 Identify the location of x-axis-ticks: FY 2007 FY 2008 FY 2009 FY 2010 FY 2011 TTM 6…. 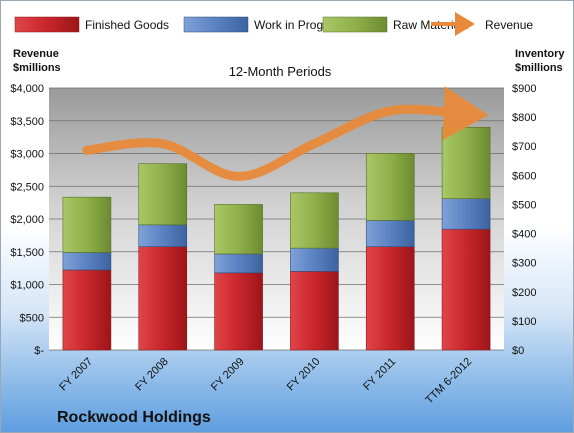
(265, 381).